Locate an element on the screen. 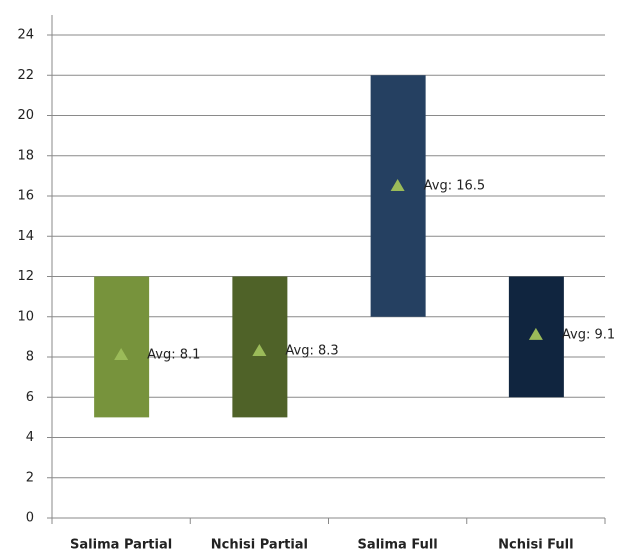  y-tick-label: 8 is located at coordinates (30, 357).